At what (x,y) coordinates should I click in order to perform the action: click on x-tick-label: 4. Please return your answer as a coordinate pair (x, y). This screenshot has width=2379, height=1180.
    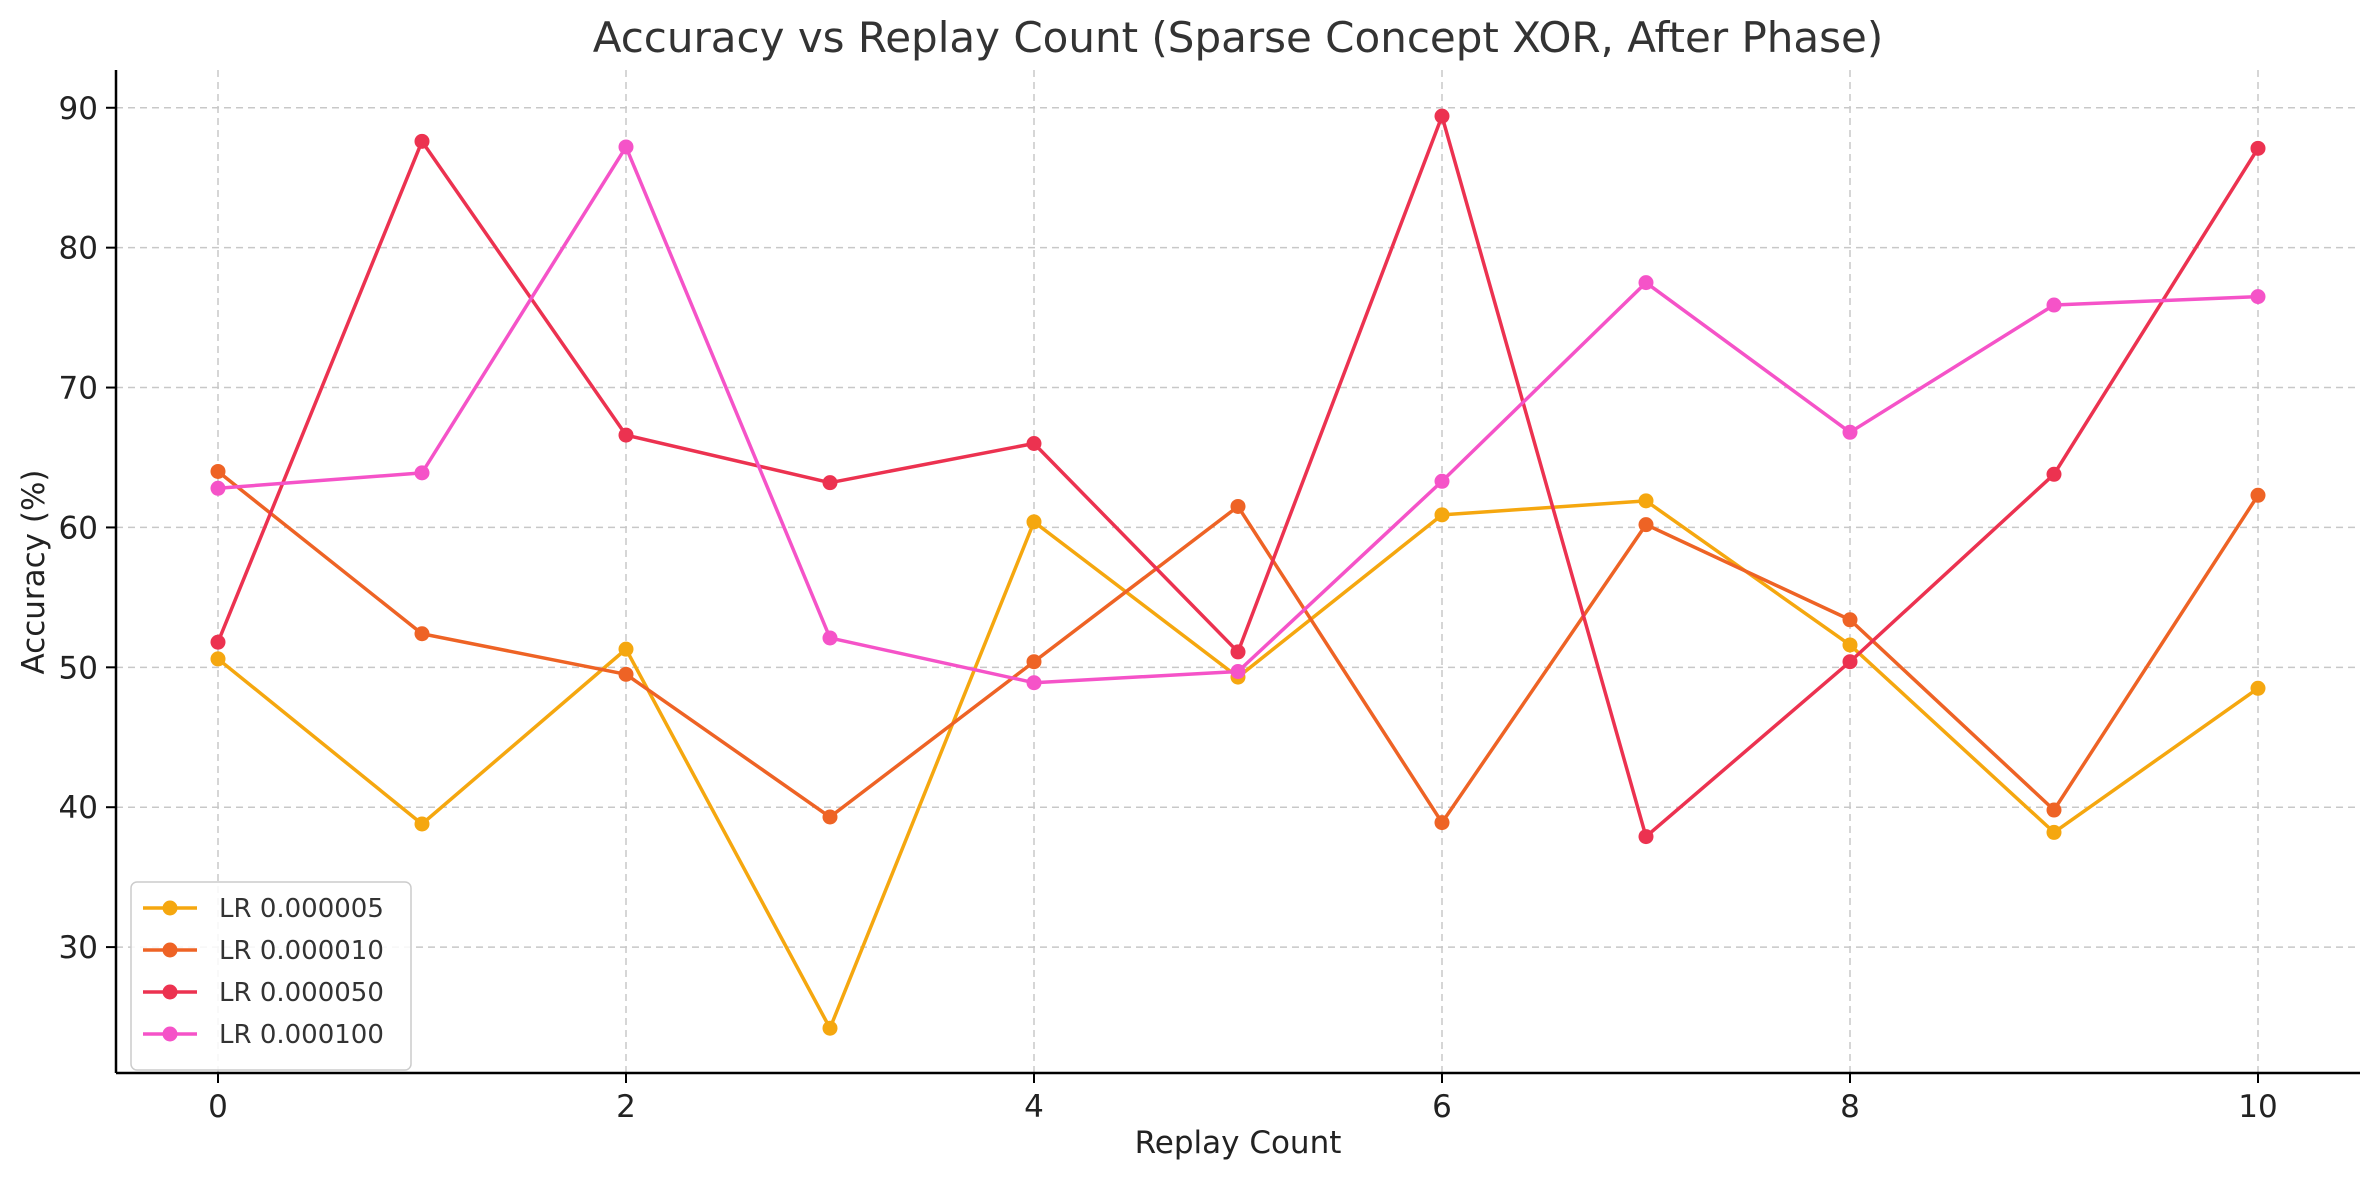
    Looking at the image, I should click on (1034, 1107).